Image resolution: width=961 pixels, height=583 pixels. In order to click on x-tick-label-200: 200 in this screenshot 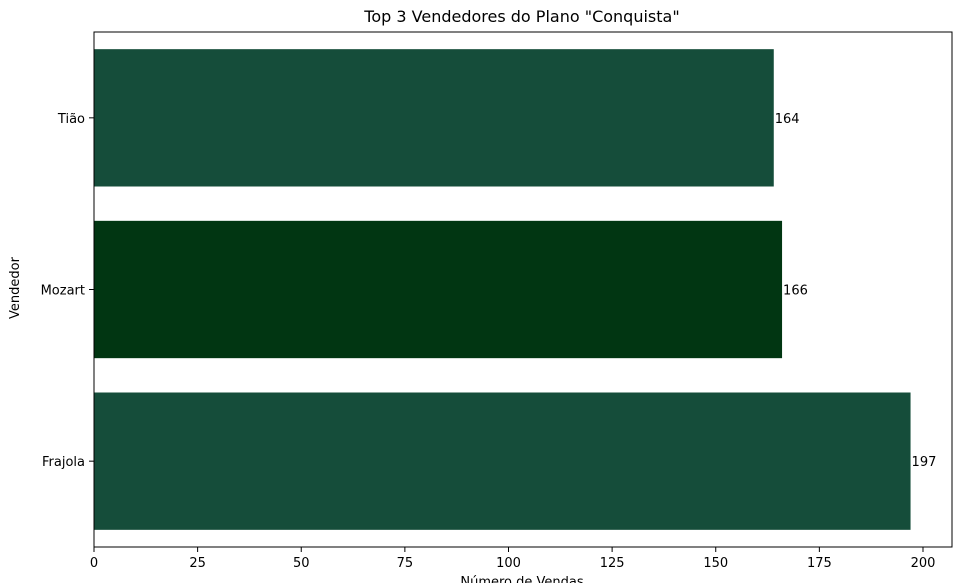, I will do `click(923, 563)`.